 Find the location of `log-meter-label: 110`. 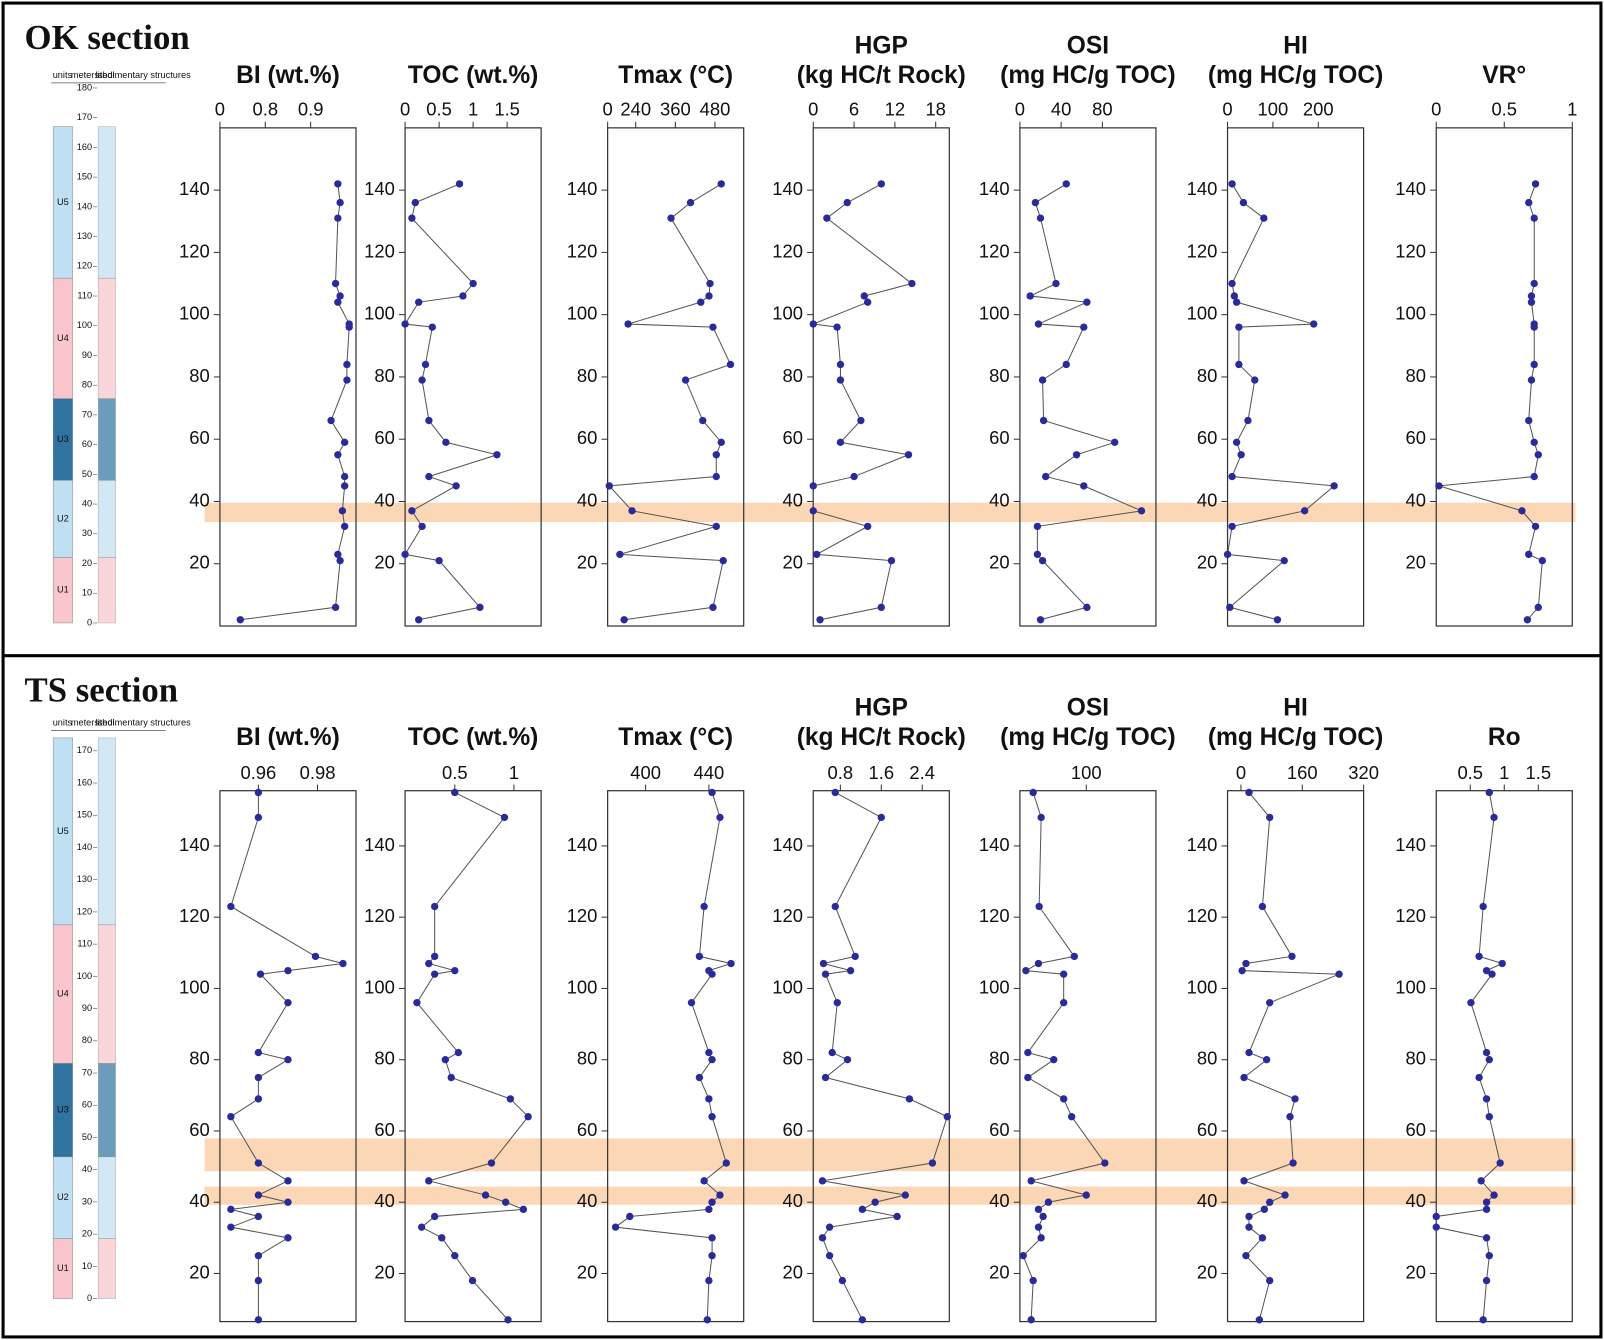

log-meter-label: 110 is located at coordinates (84, 295).